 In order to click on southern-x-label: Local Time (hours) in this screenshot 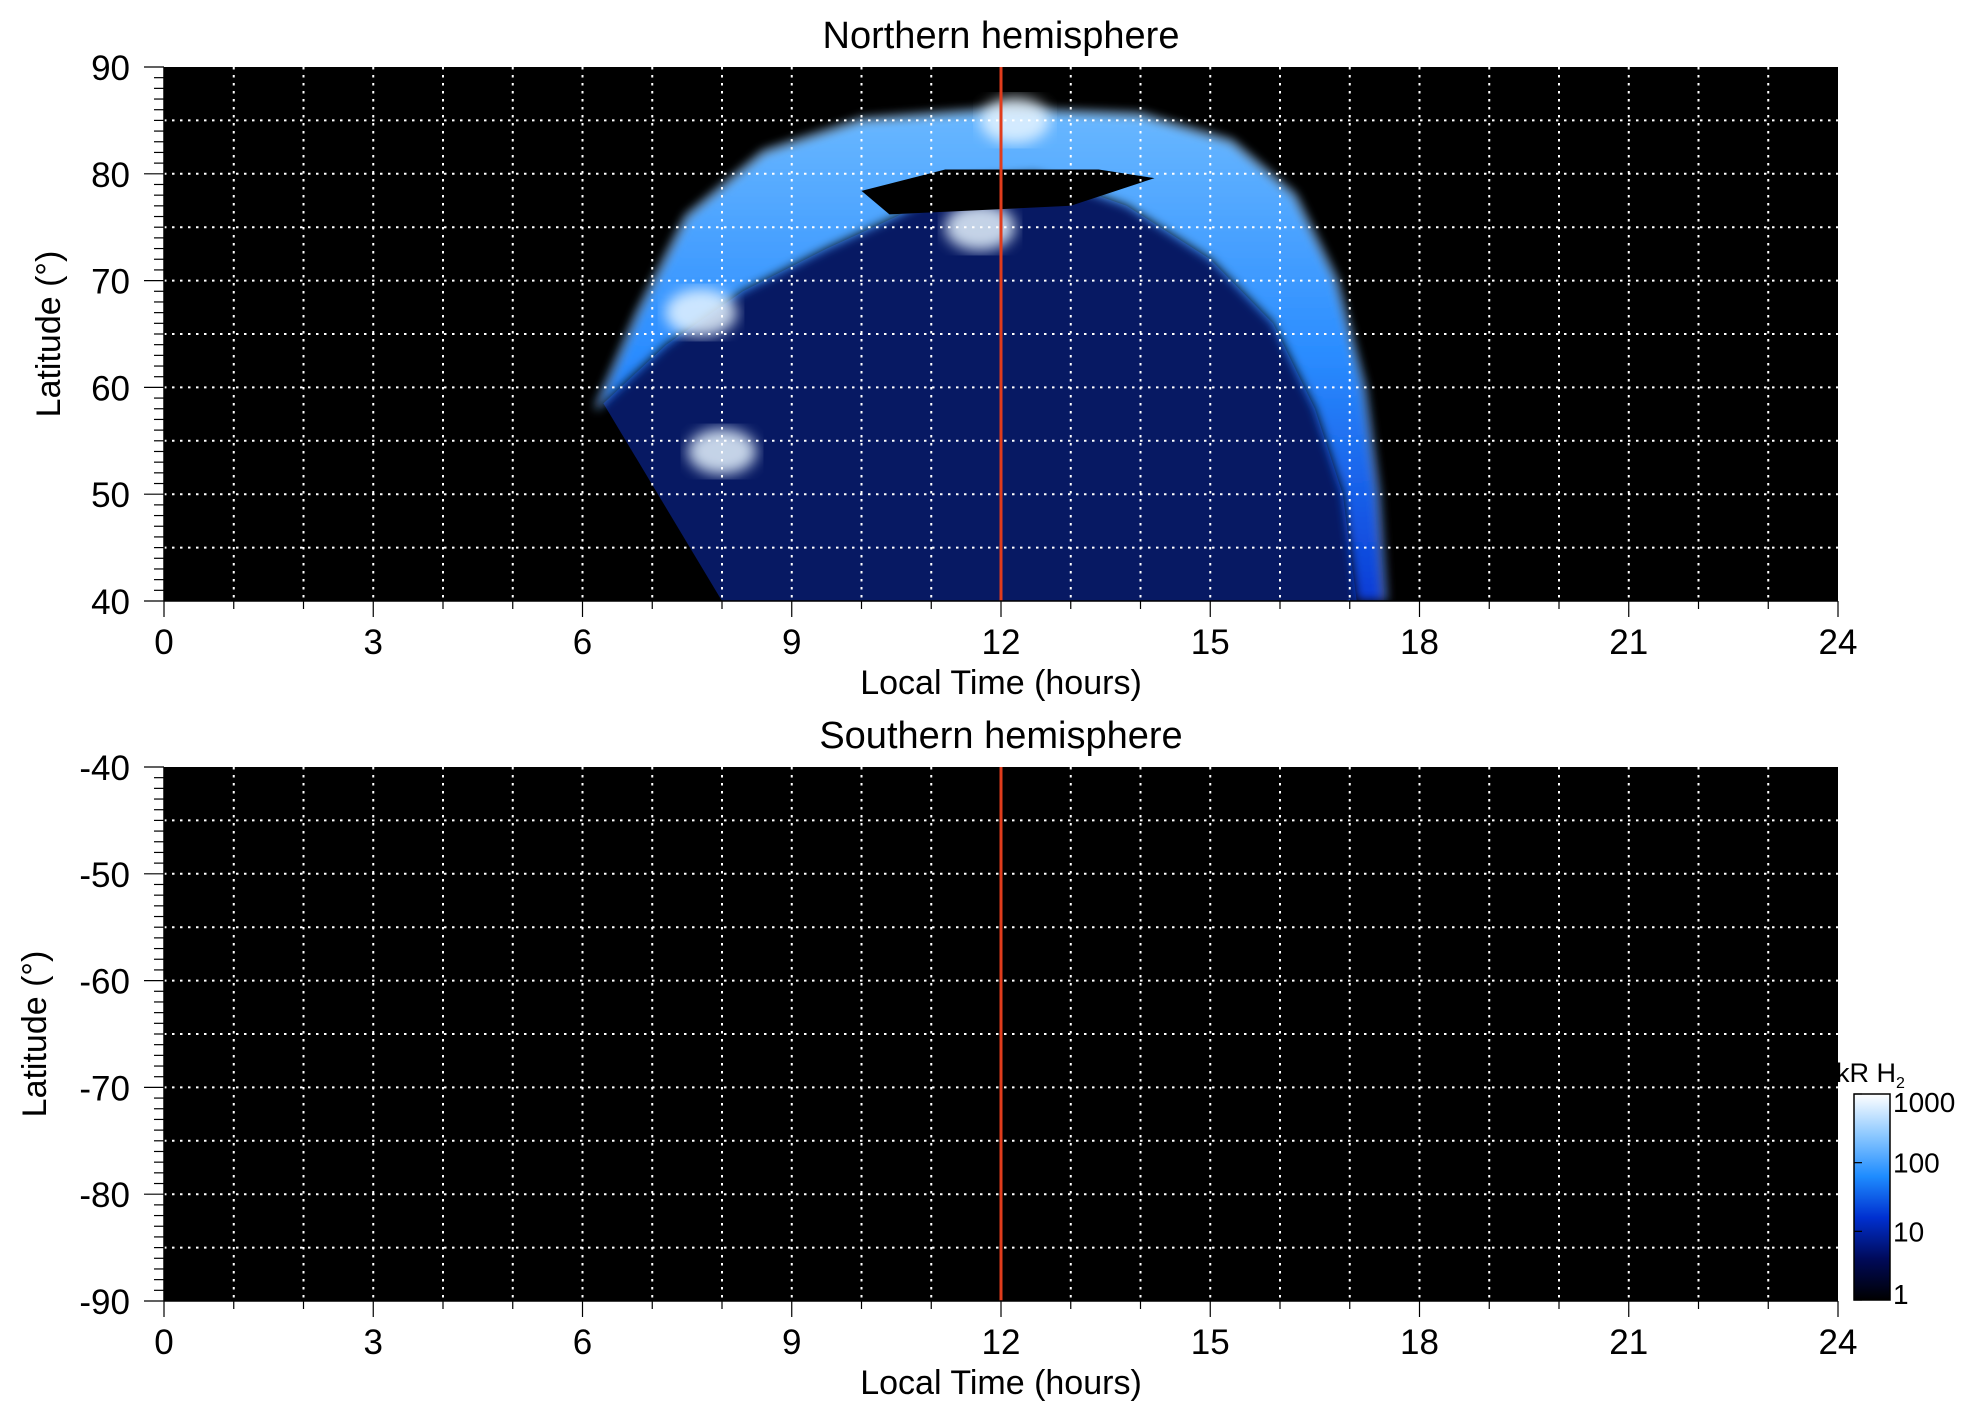, I will do `click(1001, 1383)`.